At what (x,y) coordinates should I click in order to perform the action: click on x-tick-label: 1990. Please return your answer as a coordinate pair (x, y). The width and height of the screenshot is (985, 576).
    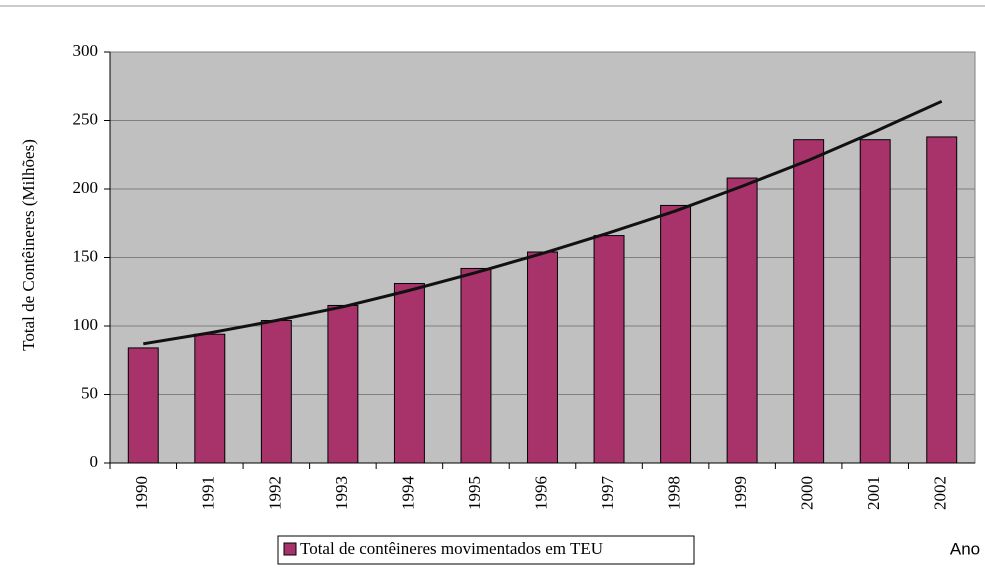
    Looking at the image, I should click on (141, 493).